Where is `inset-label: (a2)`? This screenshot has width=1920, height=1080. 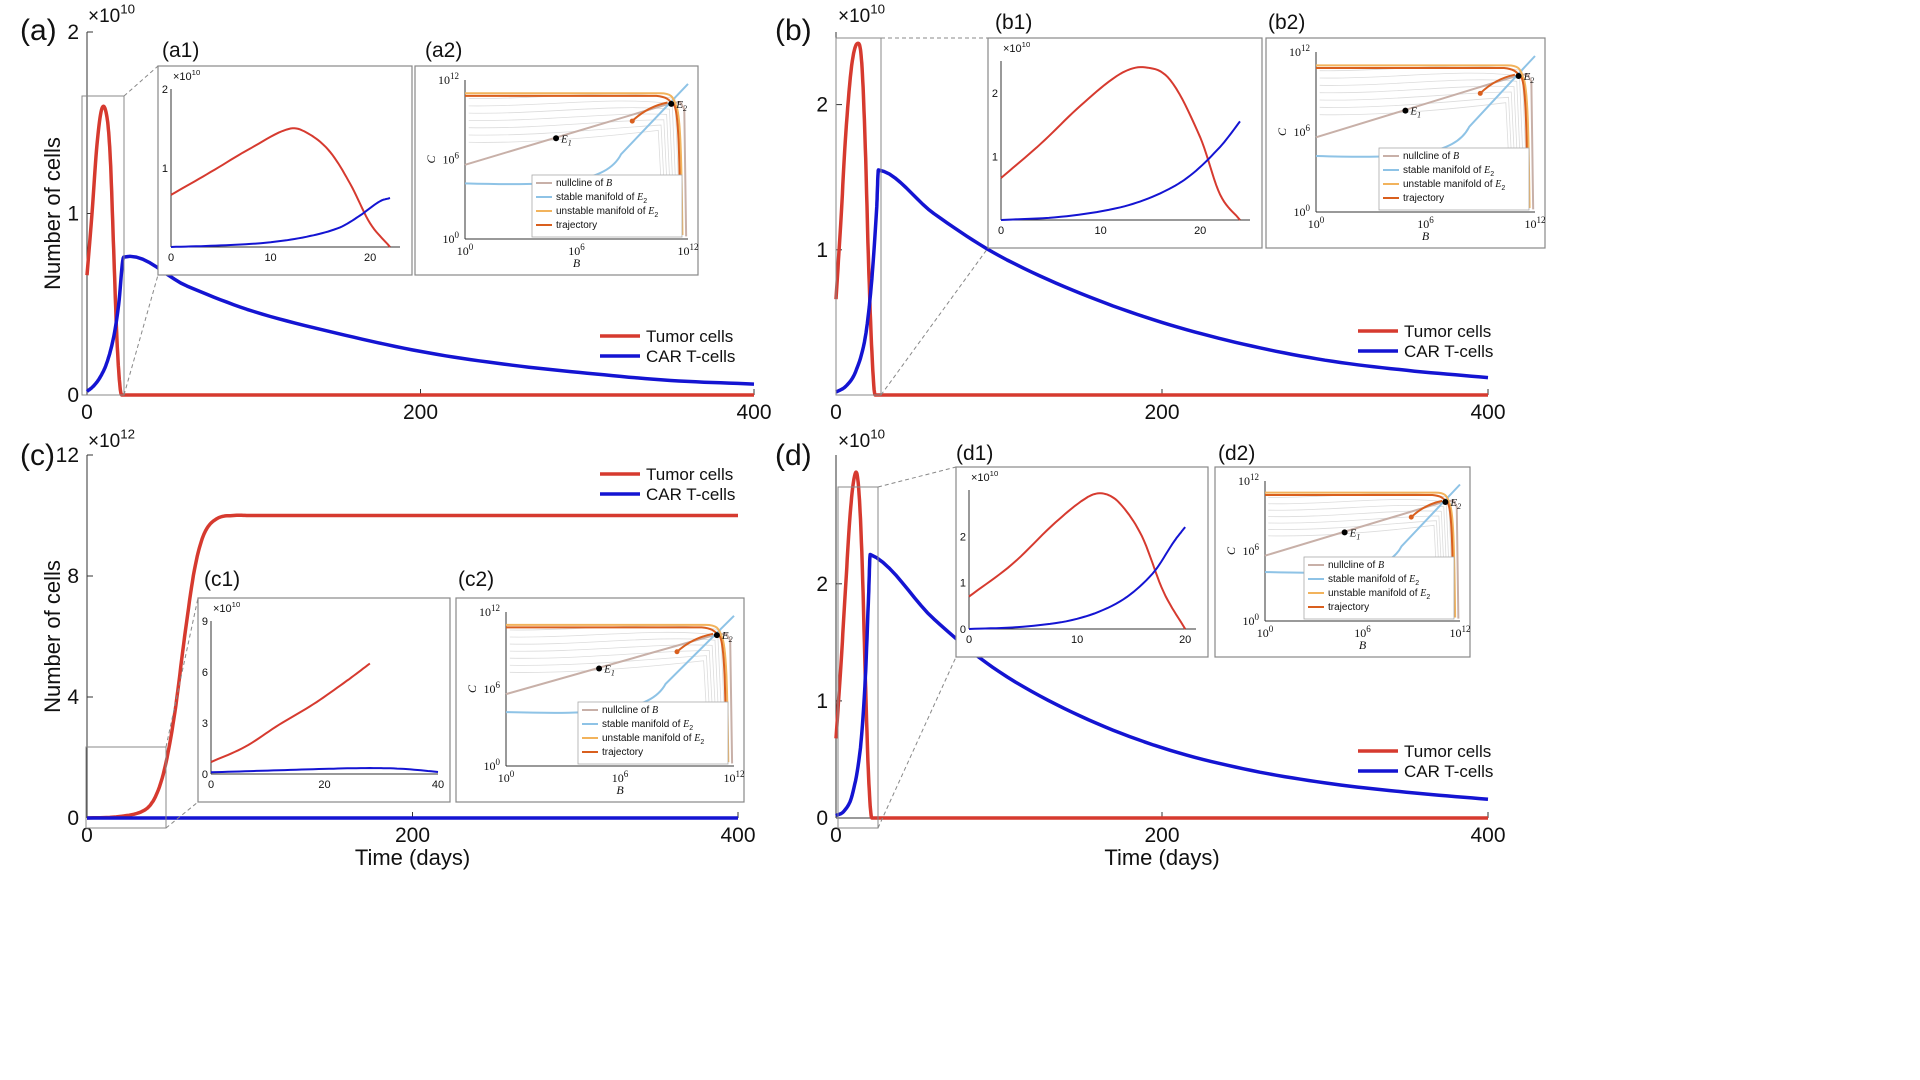 inset-label: (a2) is located at coordinates (443, 50).